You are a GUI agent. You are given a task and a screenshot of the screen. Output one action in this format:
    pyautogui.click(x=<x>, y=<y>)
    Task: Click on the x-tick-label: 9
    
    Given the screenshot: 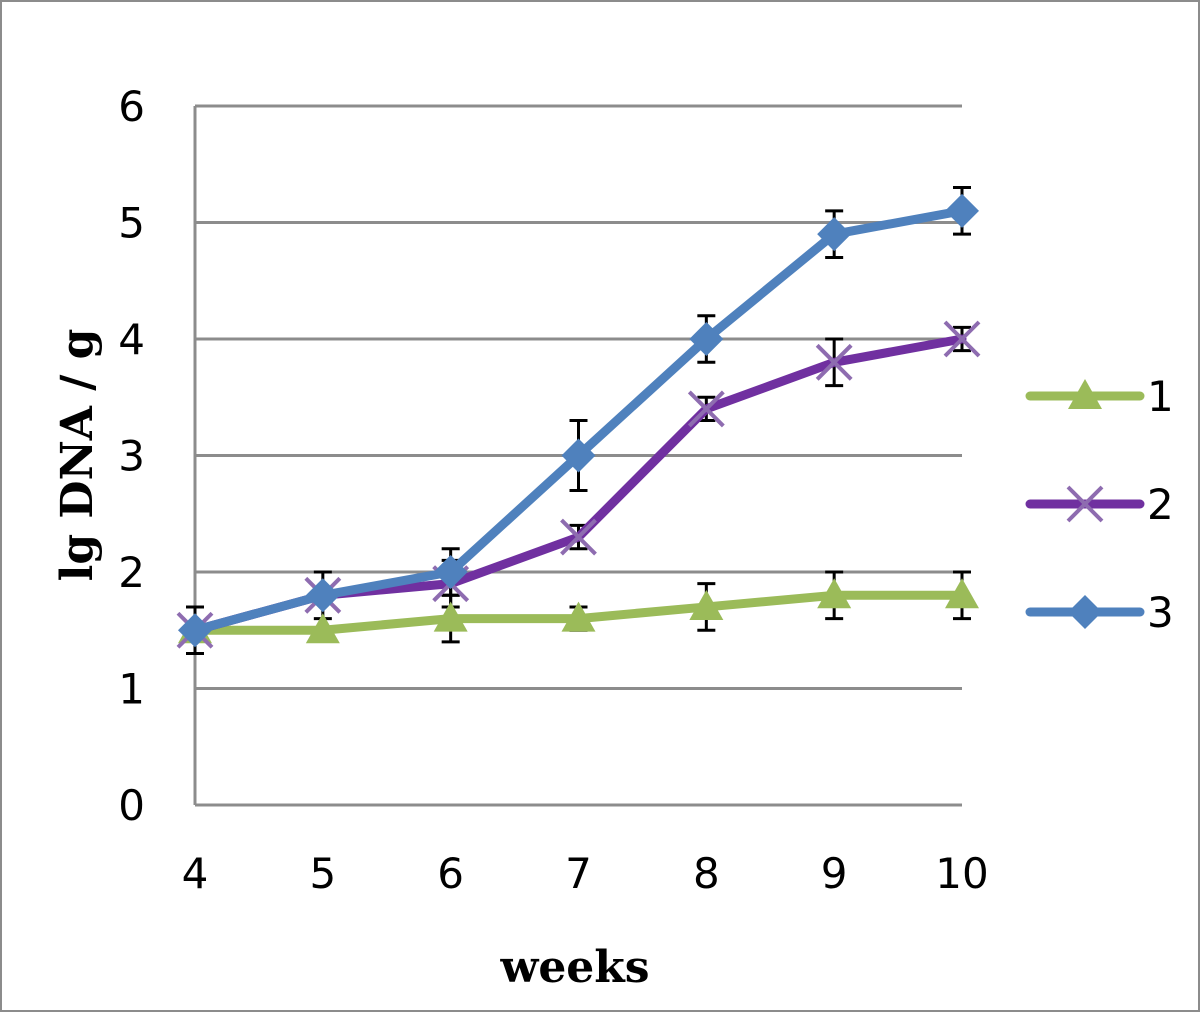 What is the action you would take?
    pyautogui.click(x=834, y=873)
    